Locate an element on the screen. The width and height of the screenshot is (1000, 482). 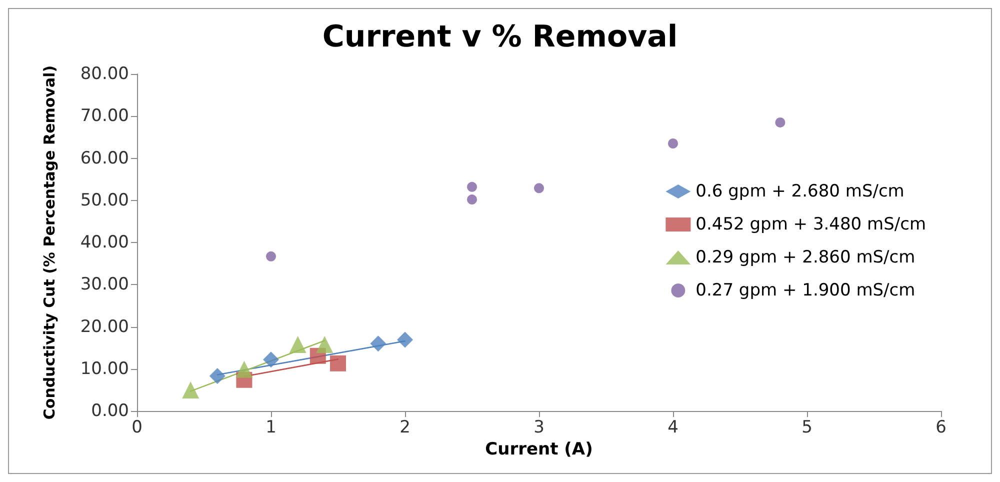
x-tick-label: 0 is located at coordinates (137, 428).